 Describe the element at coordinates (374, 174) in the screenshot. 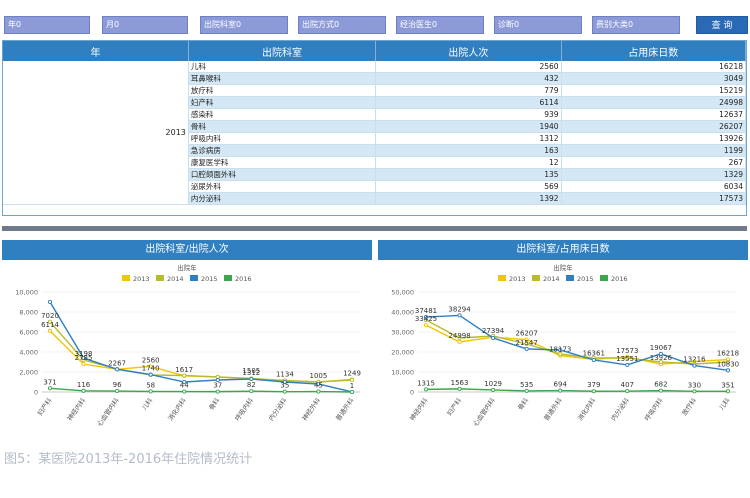

I see `table-row: 口腔颌面外科 135 1329` at that location.